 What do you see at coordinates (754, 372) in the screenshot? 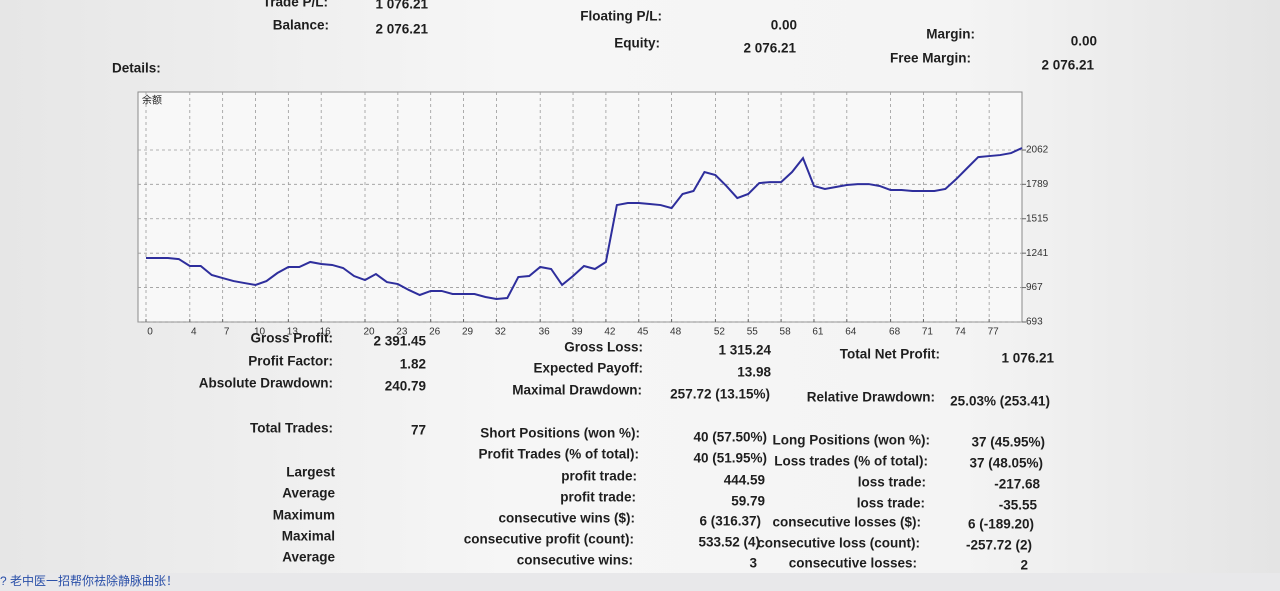
I see `stat-value: 13.98` at bounding box center [754, 372].